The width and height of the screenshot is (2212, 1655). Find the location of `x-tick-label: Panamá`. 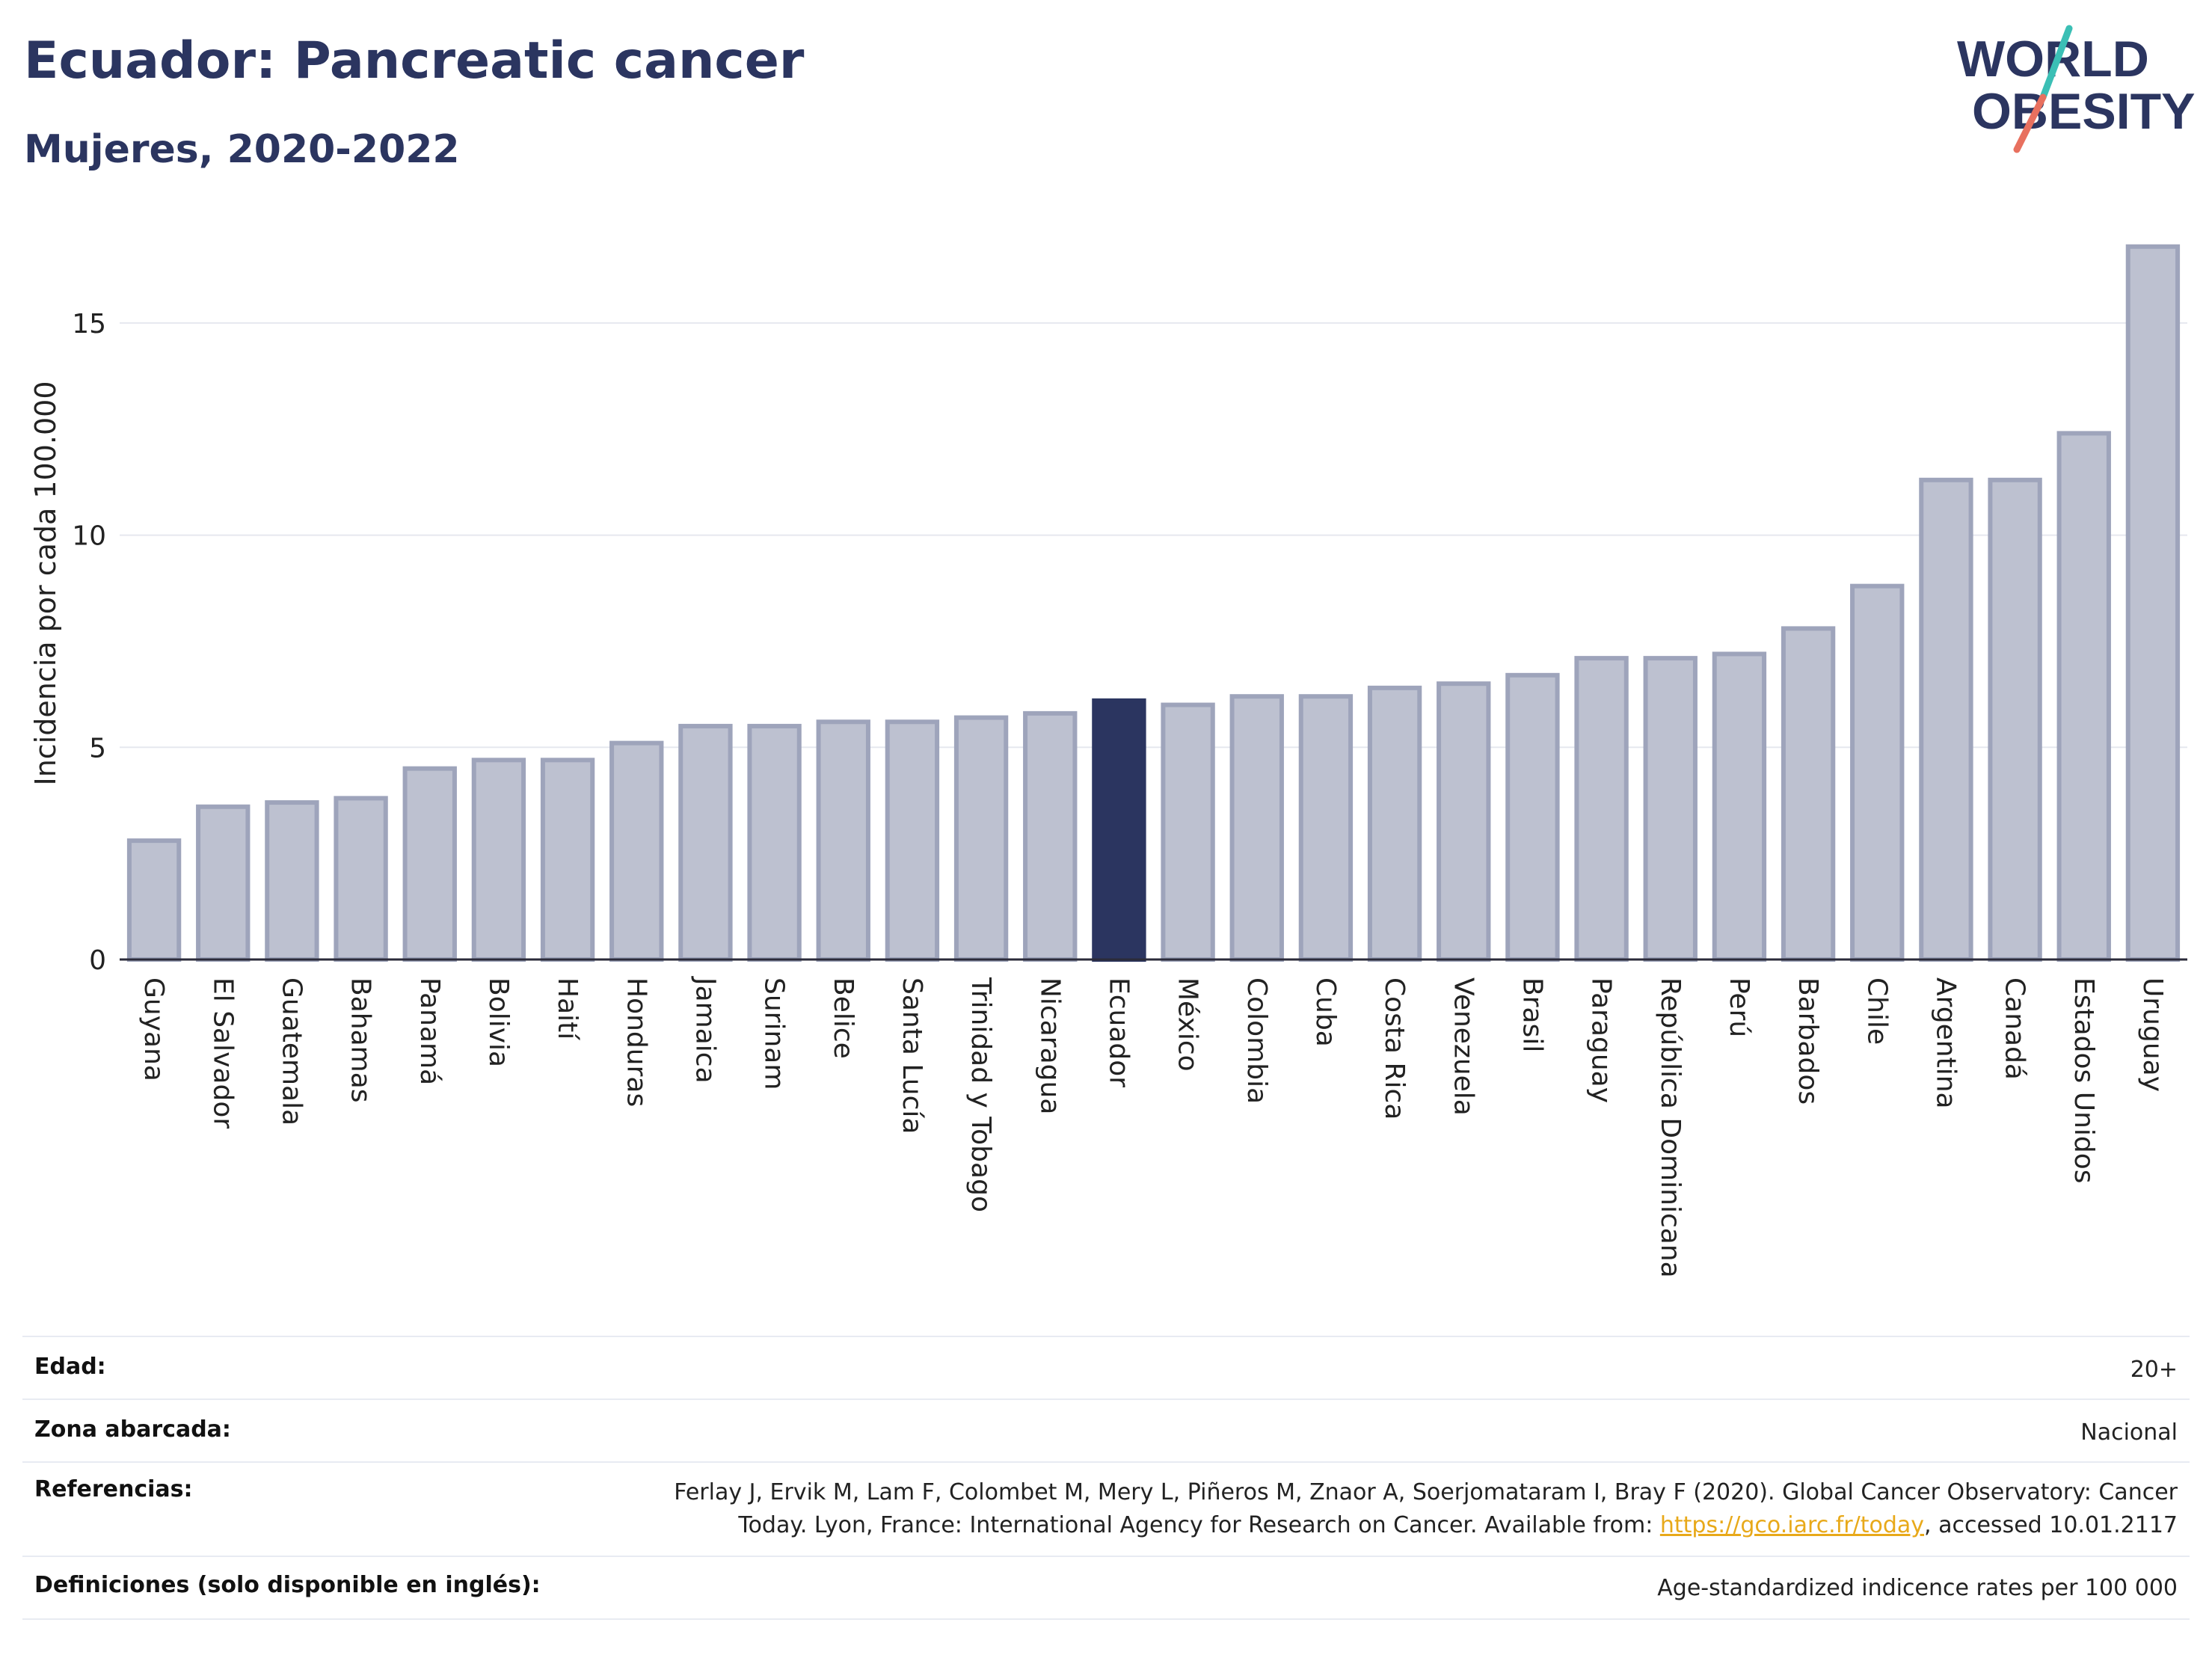

x-tick-label: Panamá is located at coordinates (429, 1031).